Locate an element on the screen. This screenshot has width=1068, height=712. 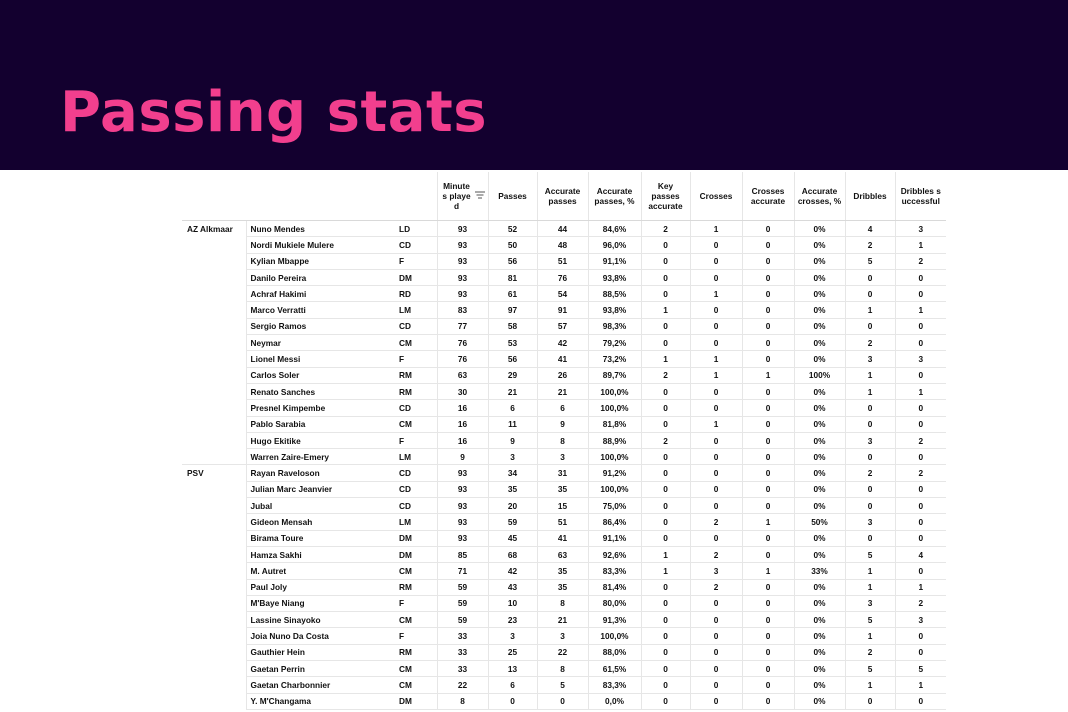
table-row: Lionel Messi F 76 56 41 73,2% 1 1 0 0% 3 3 is located at coordinates (564, 359).